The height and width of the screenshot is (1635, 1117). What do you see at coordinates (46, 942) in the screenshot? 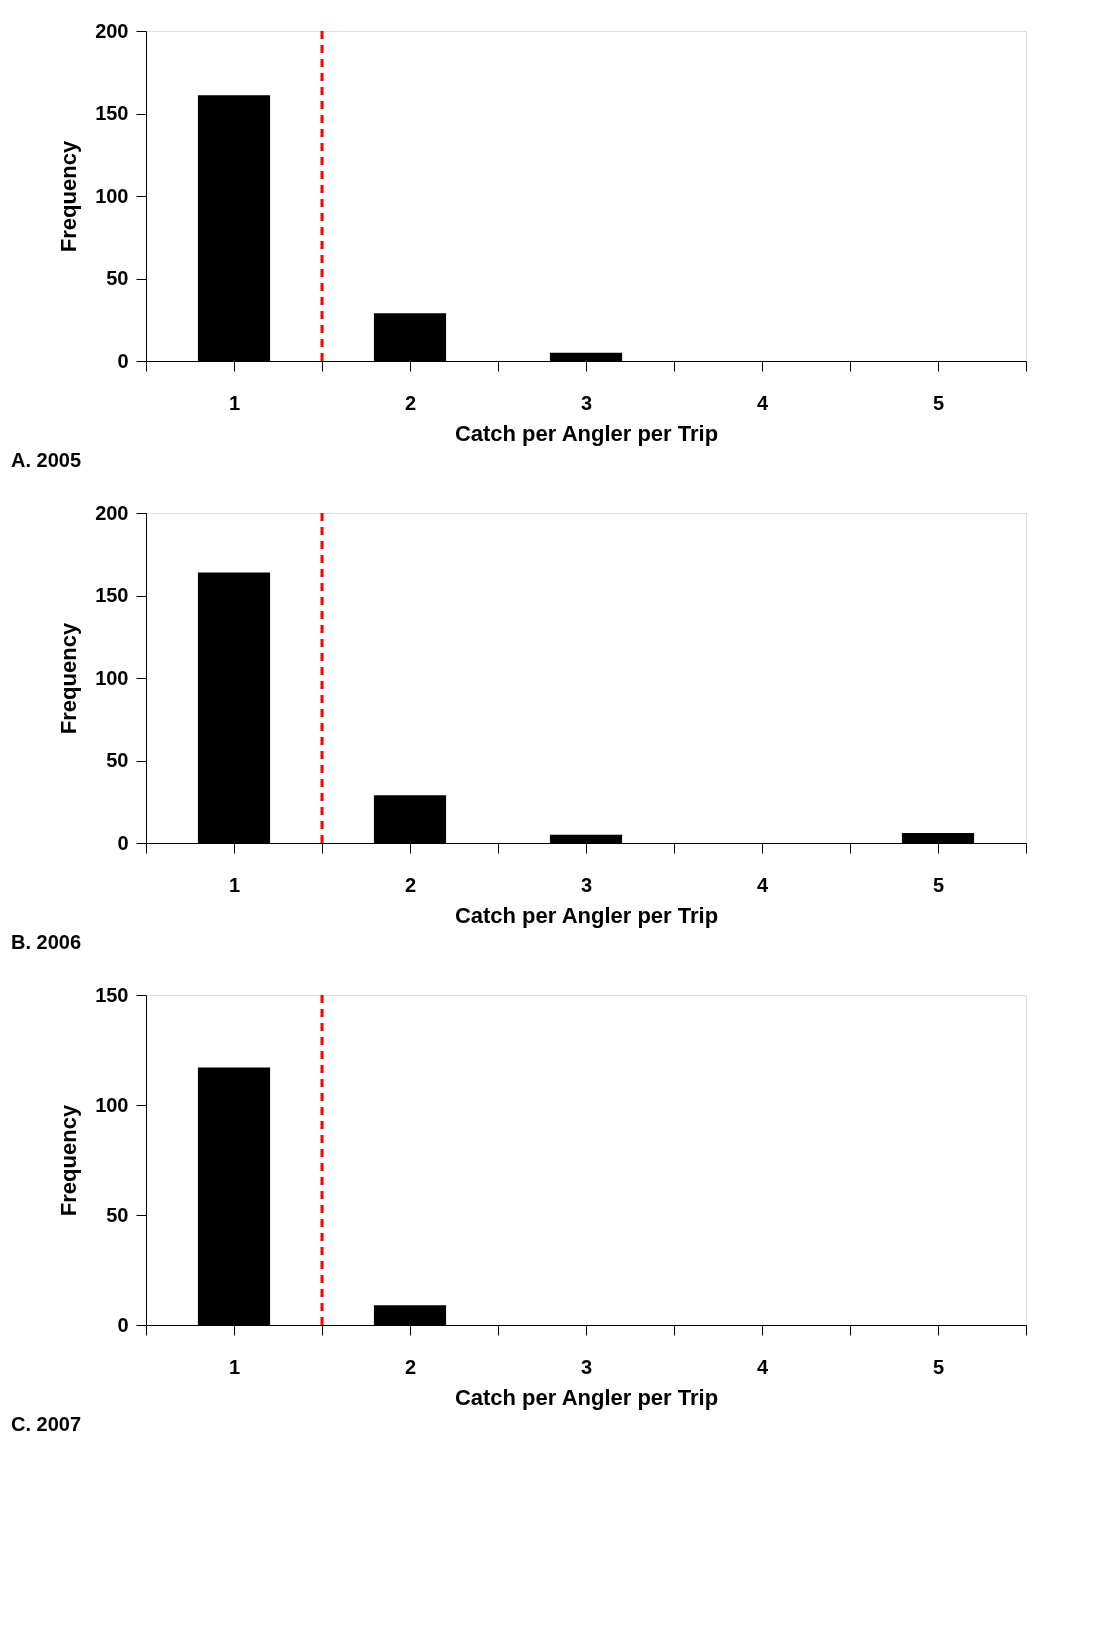
I see `text: B. 2006` at bounding box center [46, 942].